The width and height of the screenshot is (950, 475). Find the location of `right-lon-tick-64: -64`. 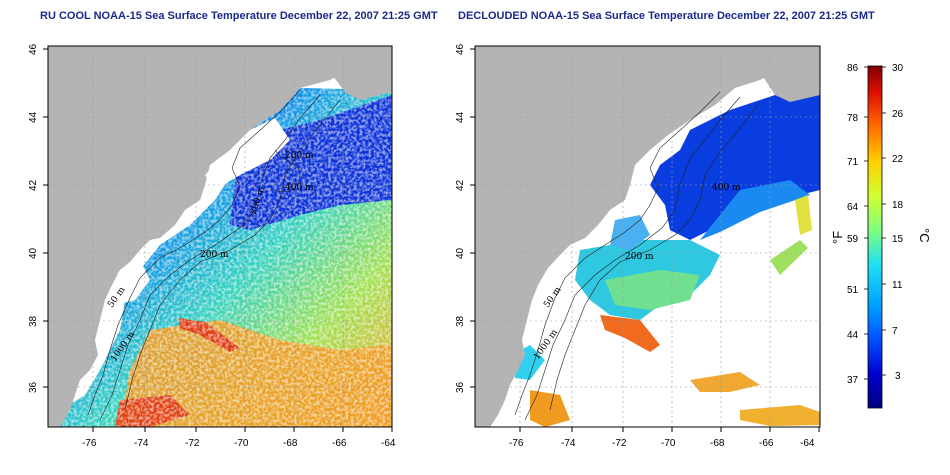

right-lon-tick-64: -64 is located at coordinates (807, 443).